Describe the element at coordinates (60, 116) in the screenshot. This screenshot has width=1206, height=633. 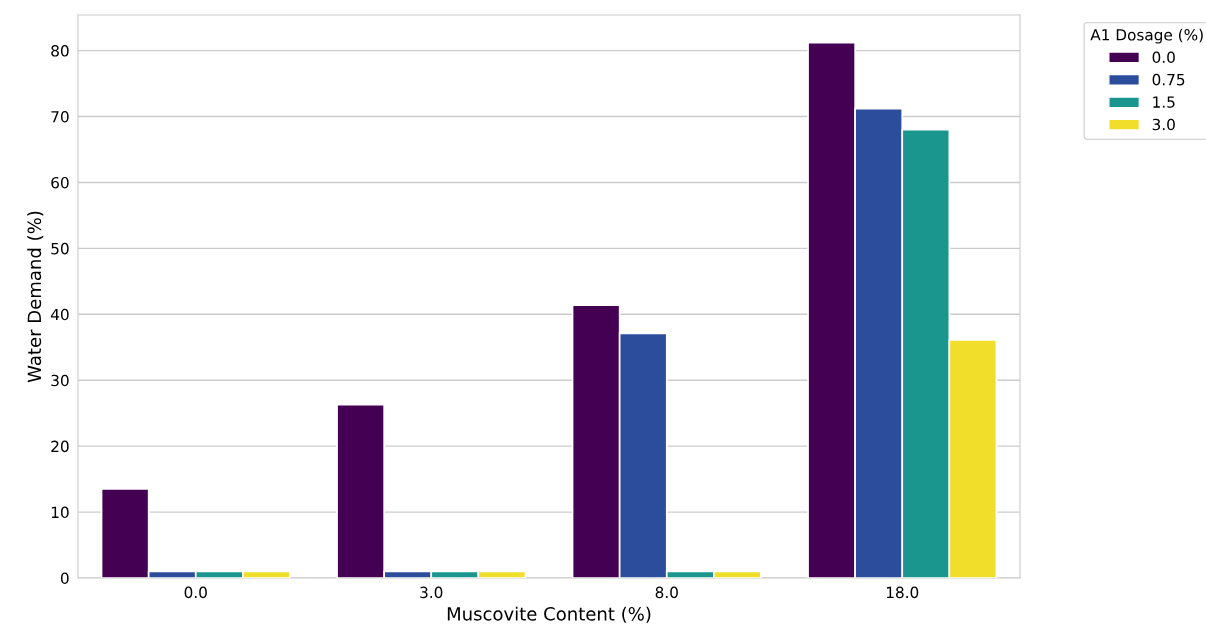
I see `y-tick-label: 70` at that location.